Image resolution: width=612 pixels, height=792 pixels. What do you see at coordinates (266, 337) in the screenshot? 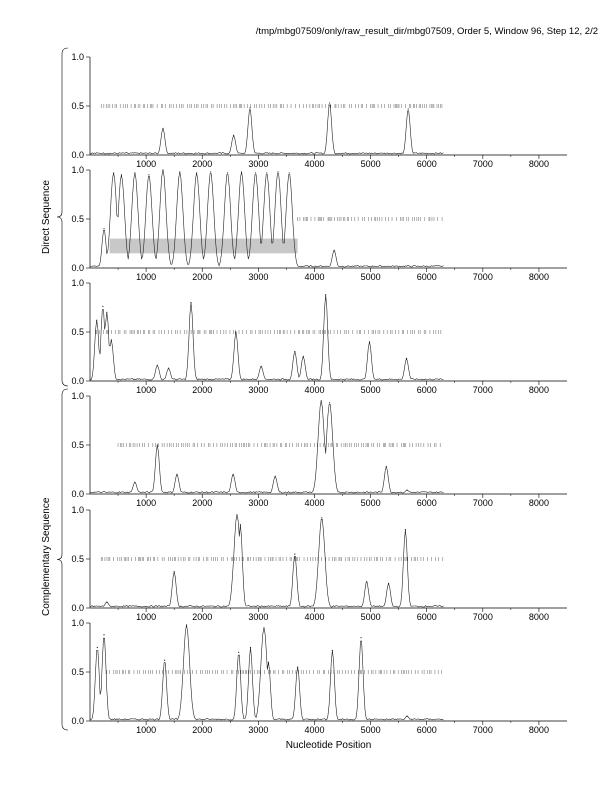
I see `panel-3-signal-line` at bounding box center [266, 337].